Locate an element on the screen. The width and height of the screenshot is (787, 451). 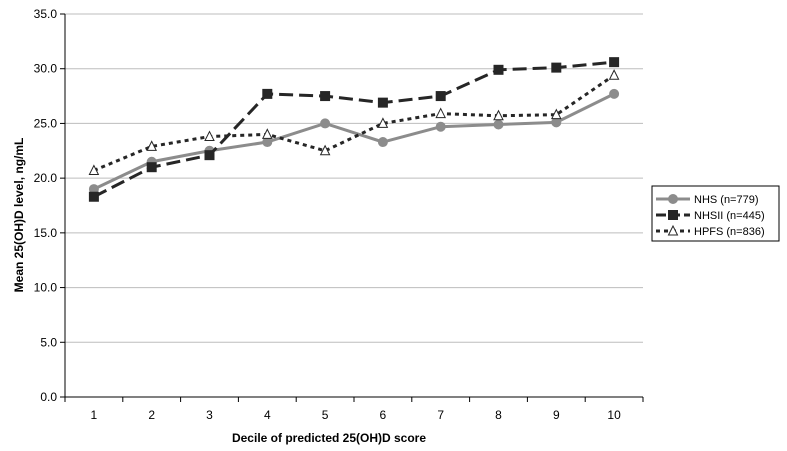
x-tick-label: 6 is located at coordinates (383, 415).